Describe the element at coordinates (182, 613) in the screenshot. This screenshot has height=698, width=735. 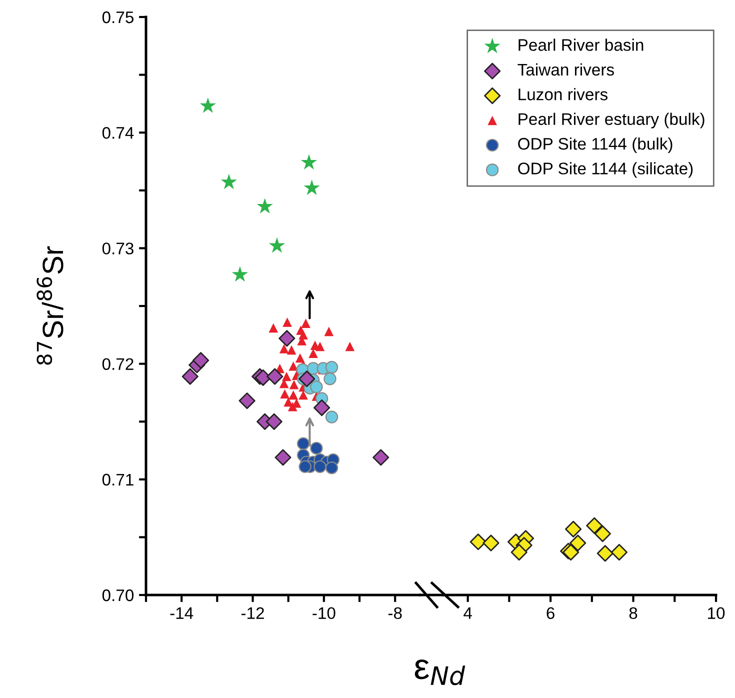
I see `x-tick-label: -14` at that location.